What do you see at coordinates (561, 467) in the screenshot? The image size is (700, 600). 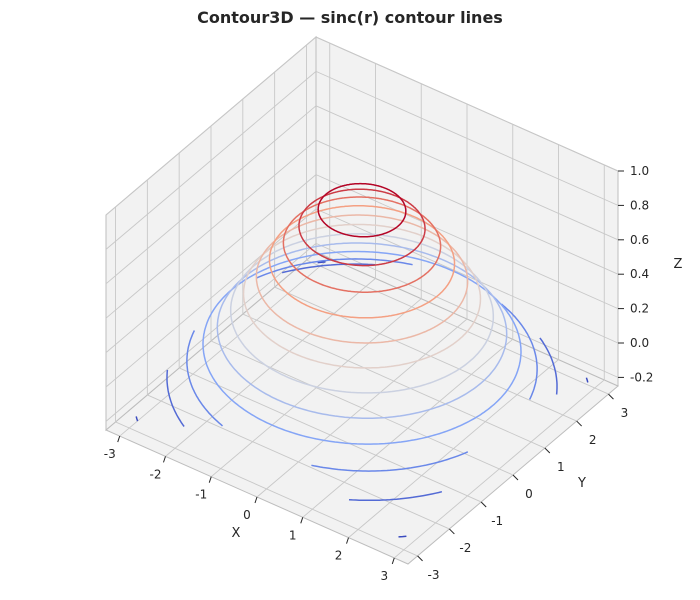 I see `y-tick-label: 1` at bounding box center [561, 467].